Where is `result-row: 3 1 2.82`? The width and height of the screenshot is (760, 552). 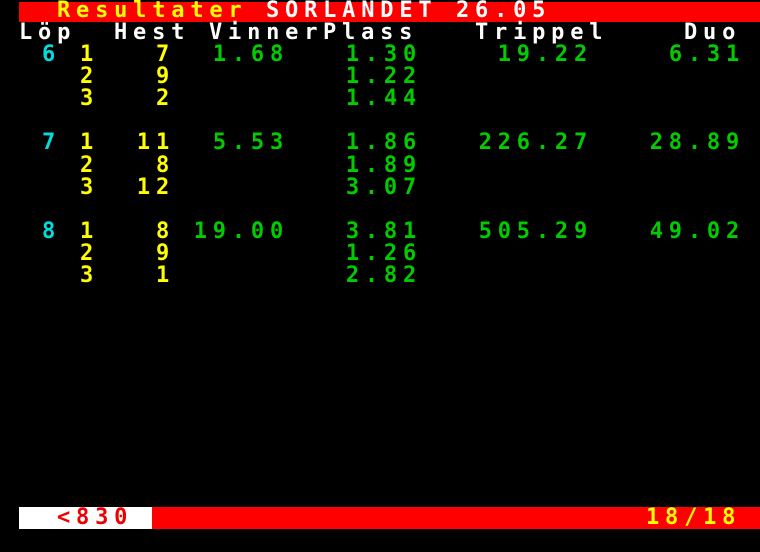 result-row: 3 1 2.82 is located at coordinates (380, 276).